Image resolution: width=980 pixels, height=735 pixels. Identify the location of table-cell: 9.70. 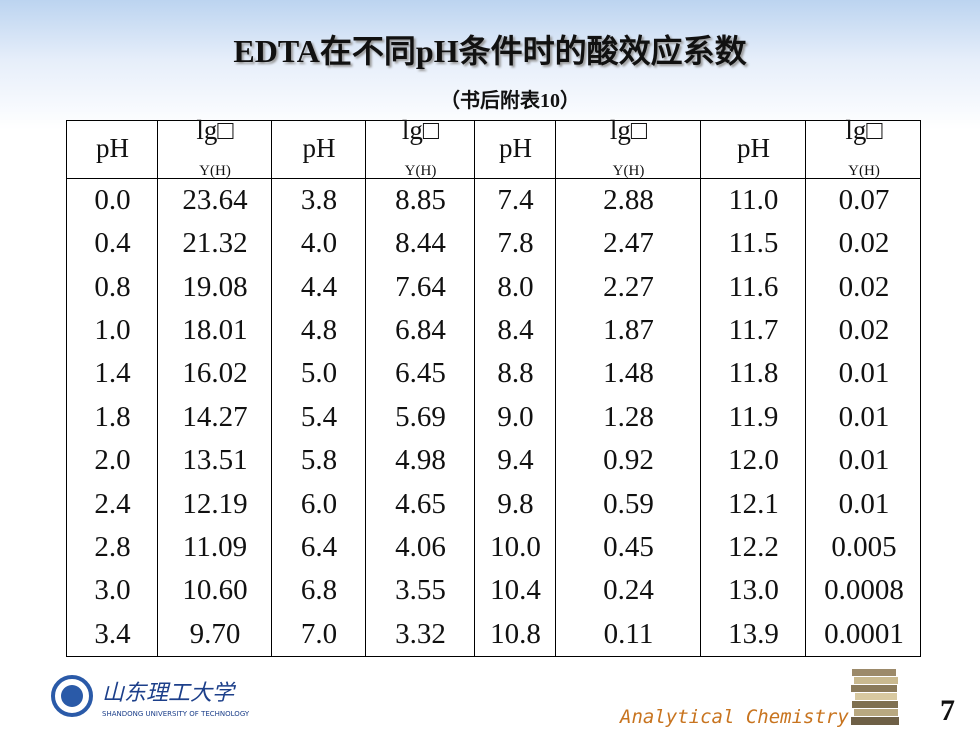
(215, 633).